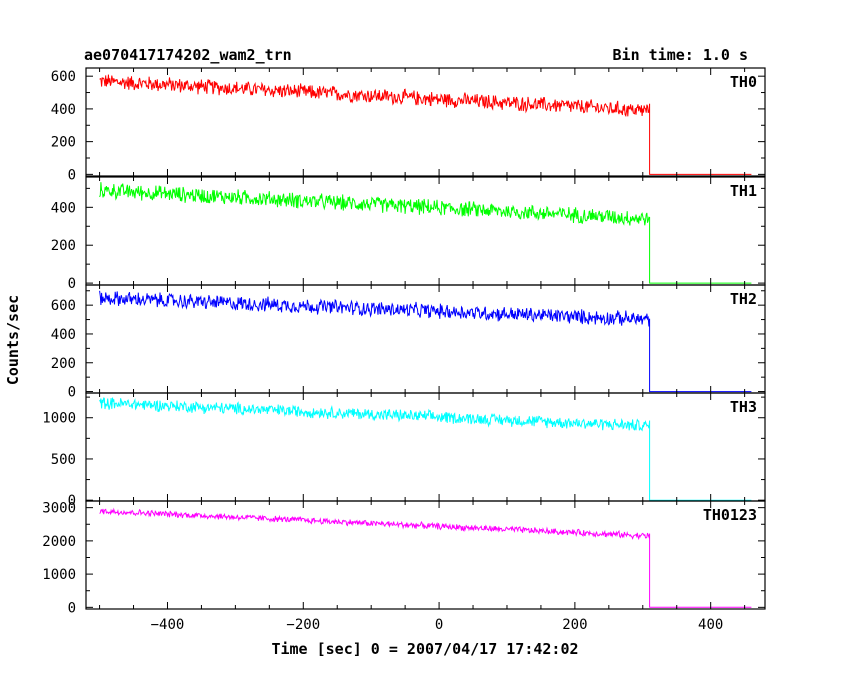 The width and height of the screenshot is (850, 680). I want to click on series-label-th0123: TH0123, so click(730, 515).